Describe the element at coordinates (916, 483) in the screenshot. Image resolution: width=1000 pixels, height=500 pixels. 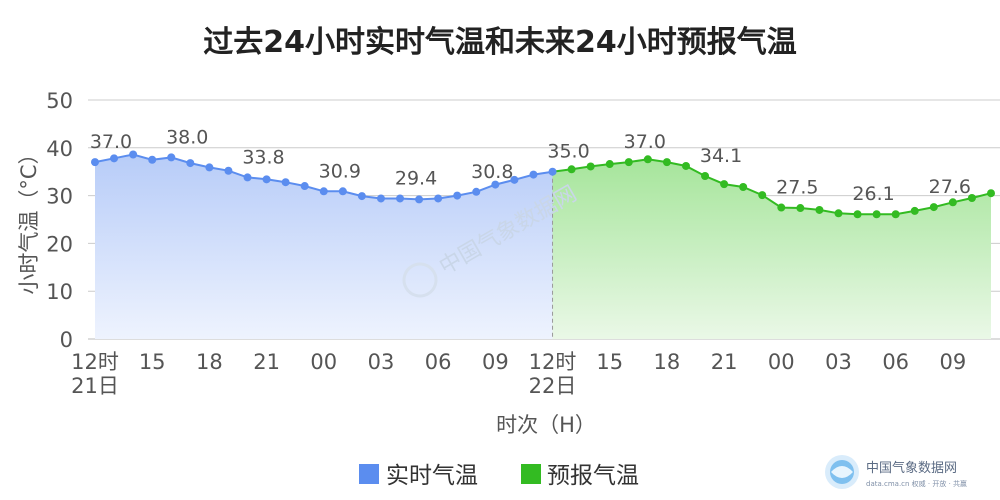
I see `logo-url: data.cma.cn 权威 · 开放 · 共赢` at that location.